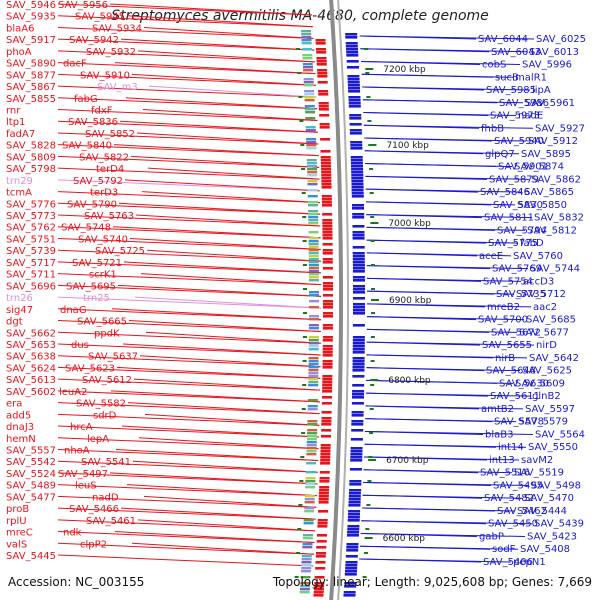 The image size is (600, 600). What do you see at coordinates (505, 192) in the screenshot?
I see `reverse-gene-label: SAV_5846` at bounding box center [505, 192].